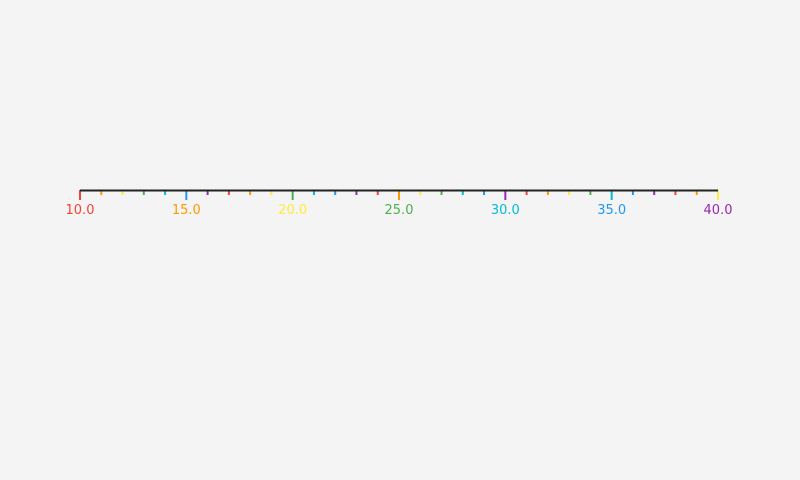  What do you see at coordinates (292, 210) in the screenshot?
I see `tick-label: 20.0` at bounding box center [292, 210].